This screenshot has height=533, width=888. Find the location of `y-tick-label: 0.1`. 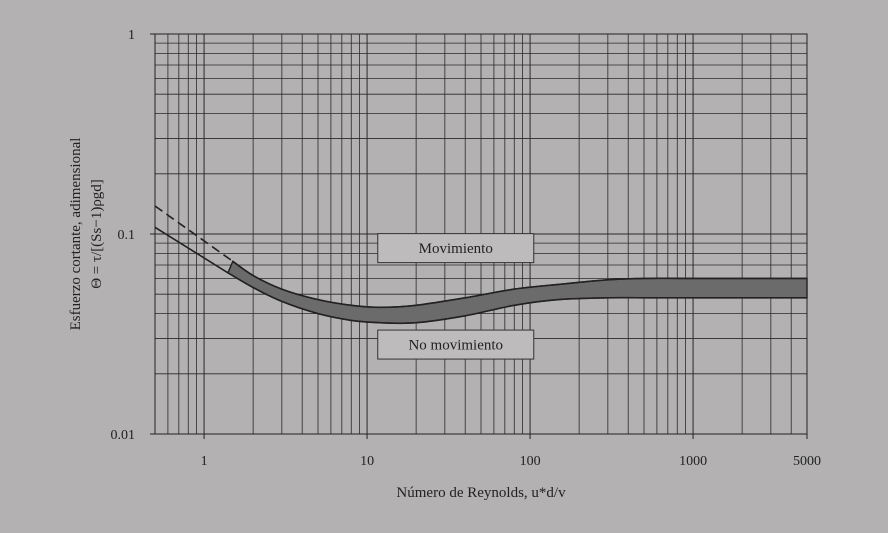

y-tick-label: 0.1 is located at coordinates (127, 235).